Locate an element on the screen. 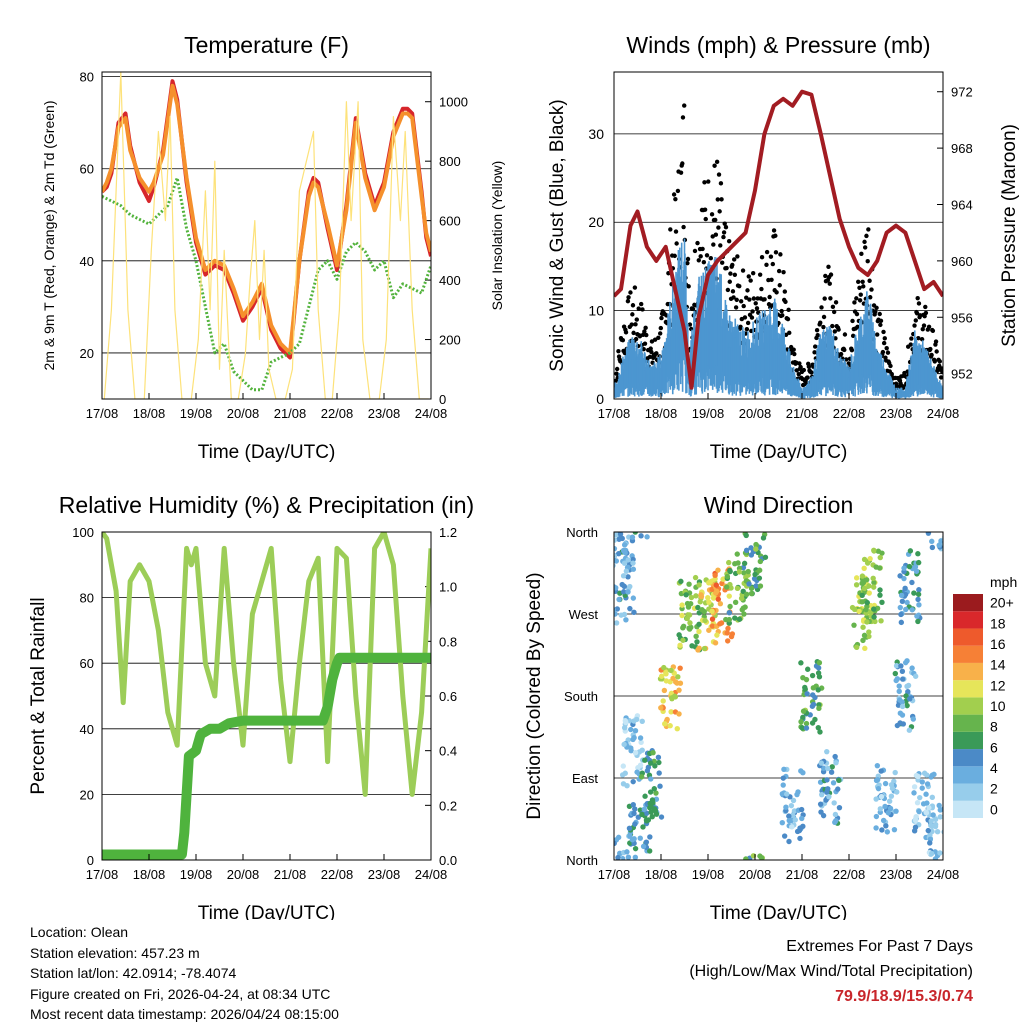 Image resolution: width=1024 pixels, height=1025 pixels. winds-xlabel: Time (Day/UTC) is located at coordinates (779, 452).